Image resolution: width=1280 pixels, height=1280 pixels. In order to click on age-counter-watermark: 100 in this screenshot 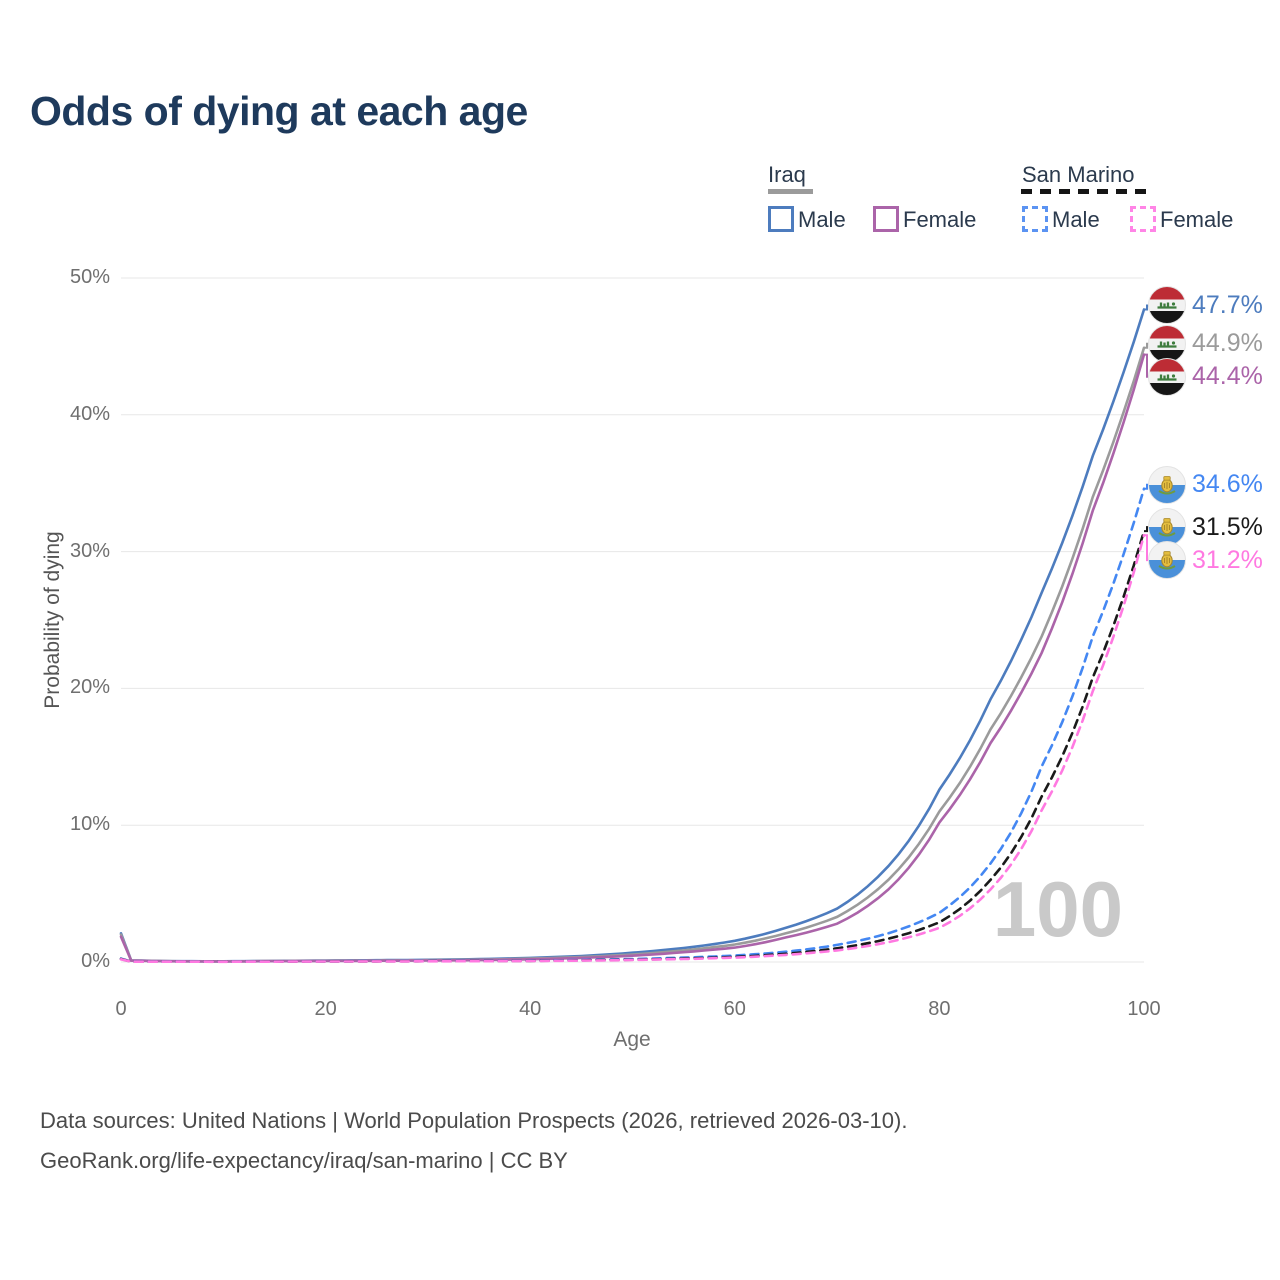, I will do `click(1058, 909)`.